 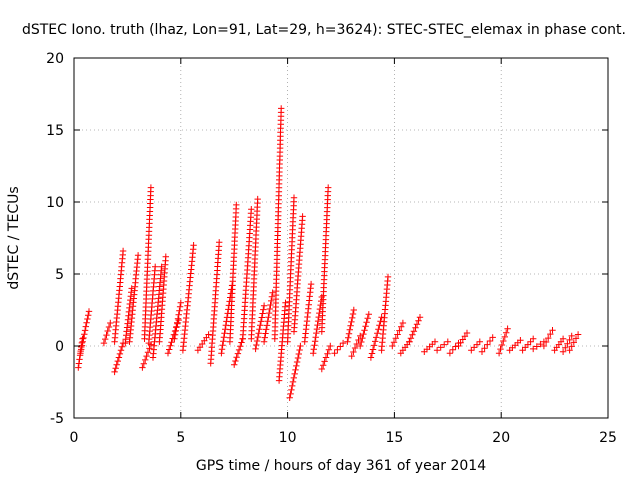 What do you see at coordinates (288, 438) in the screenshot?
I see `x-tick-label: 10` at bounding box center [288, 438].